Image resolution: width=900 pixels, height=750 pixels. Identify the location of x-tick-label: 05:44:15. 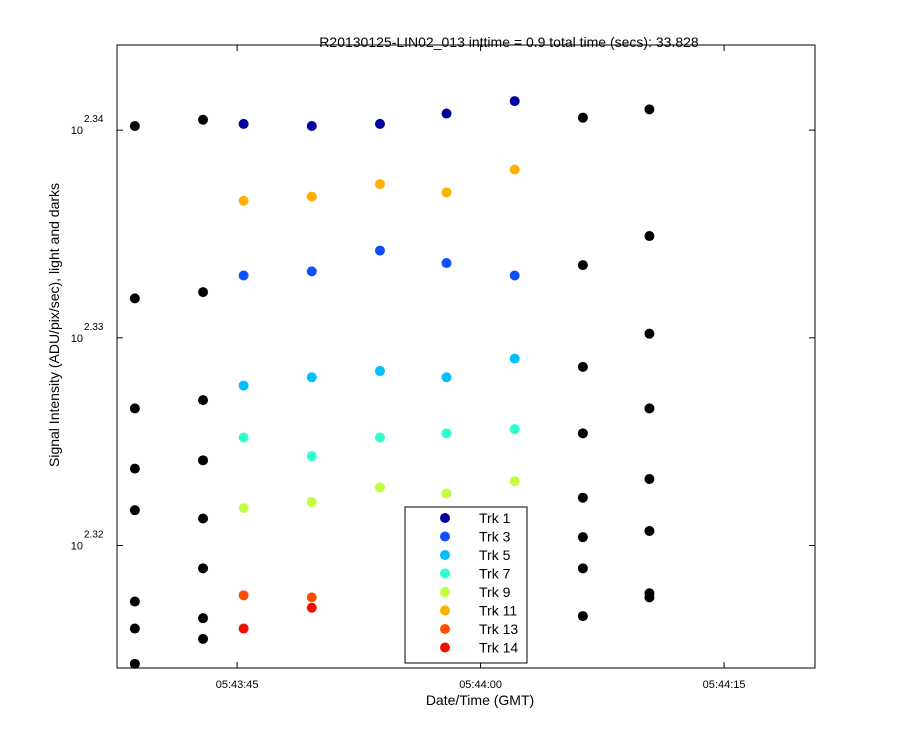
(724, 685).